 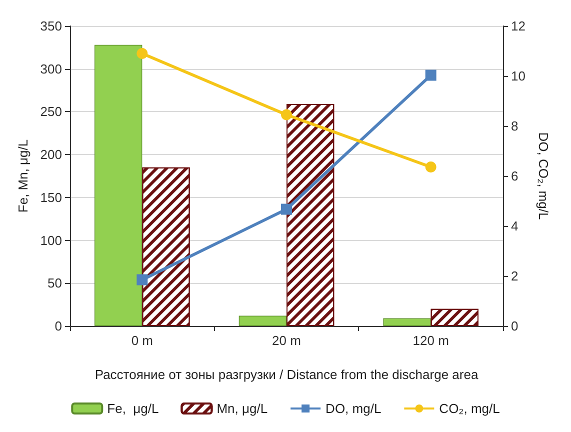 What do you see at coordinates (51, 68) in the screenshot?
I see `y-tick-label: 300` at bounding box center [51, 68].